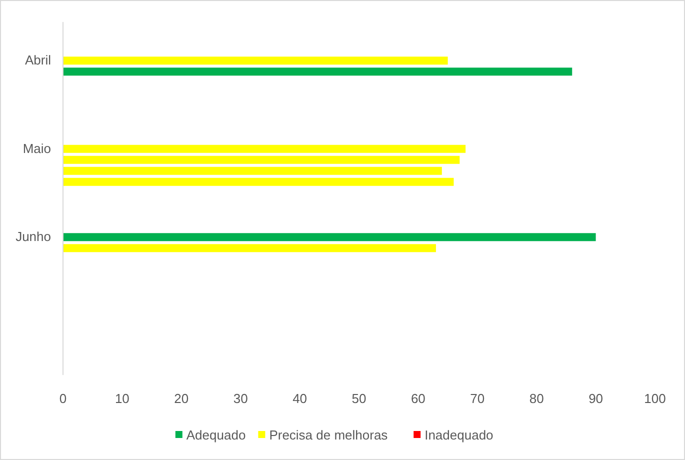 The image size is (685, 460). What do you see at coordinates (122, 398) in the screenshot?
I see `x-tick-label: 10` at bounding box center [122, 398].